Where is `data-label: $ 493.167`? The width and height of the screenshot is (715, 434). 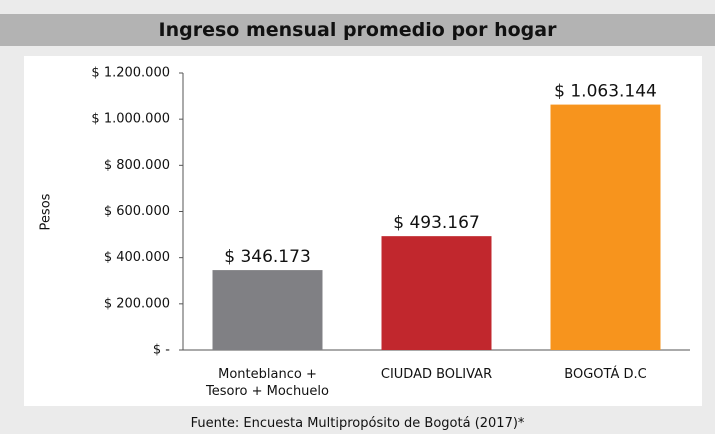
data-label: $ 493.167 is located at coordinates (436, 223).